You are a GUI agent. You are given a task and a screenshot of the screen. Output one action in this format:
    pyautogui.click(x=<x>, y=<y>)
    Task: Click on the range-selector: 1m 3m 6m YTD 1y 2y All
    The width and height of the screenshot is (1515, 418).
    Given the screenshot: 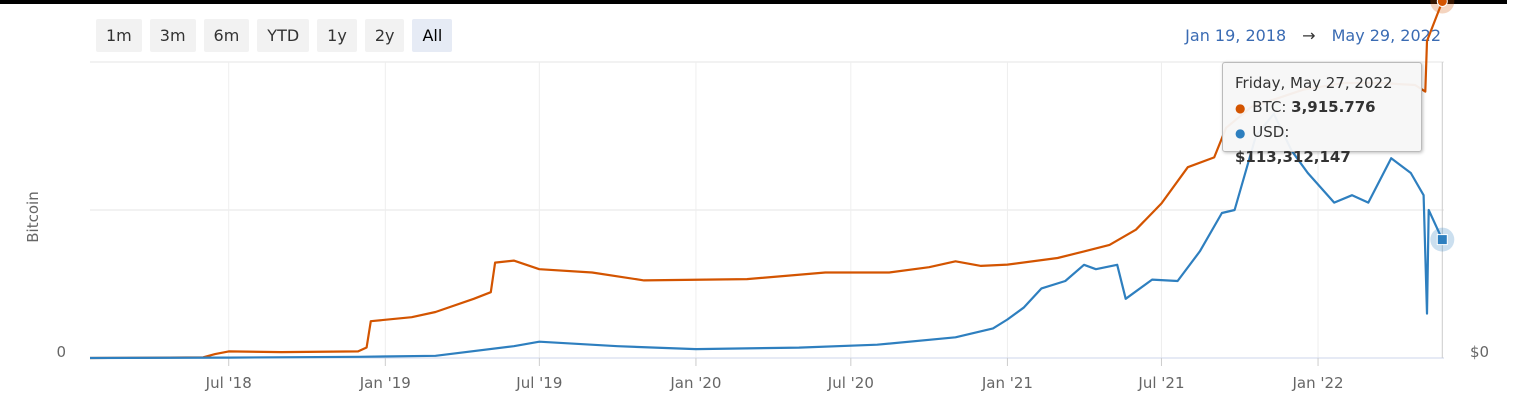 What is the action you would take?
    pyautogui.click(x=274, y=35)
    